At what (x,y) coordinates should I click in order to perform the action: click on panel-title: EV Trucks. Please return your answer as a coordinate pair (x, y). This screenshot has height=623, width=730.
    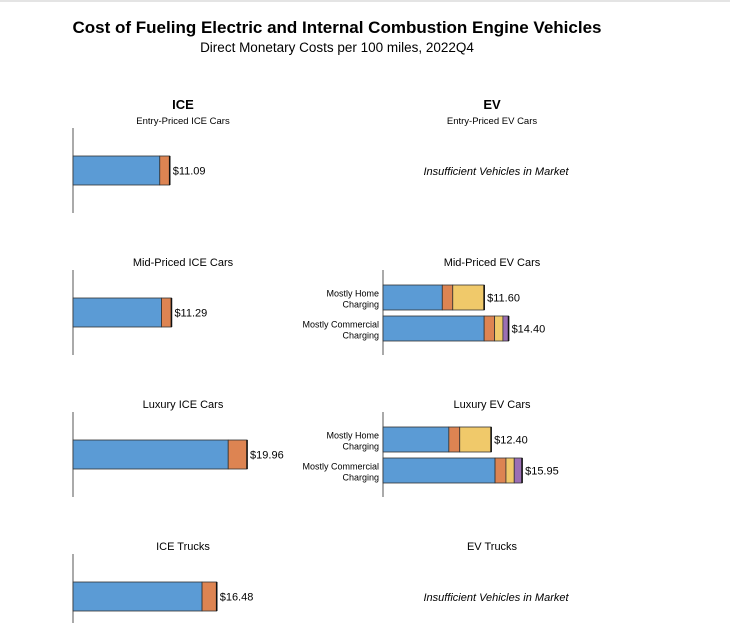
    Looking at the image, I should click on (492, 547).